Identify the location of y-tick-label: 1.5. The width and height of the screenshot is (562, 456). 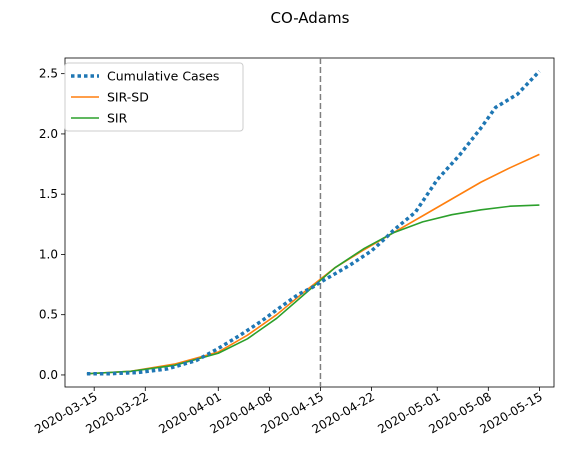
(48, 194).